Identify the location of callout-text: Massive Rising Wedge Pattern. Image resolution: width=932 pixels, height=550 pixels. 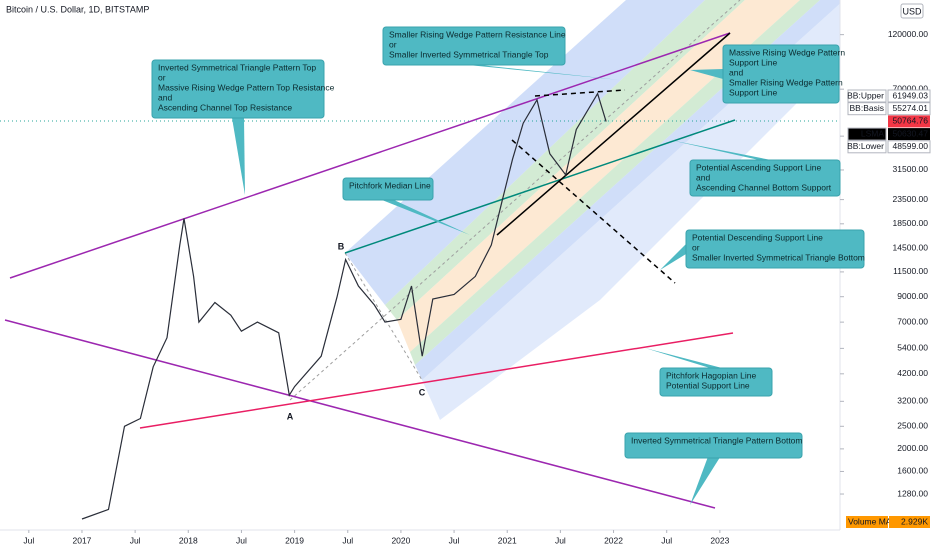
(787, 52).